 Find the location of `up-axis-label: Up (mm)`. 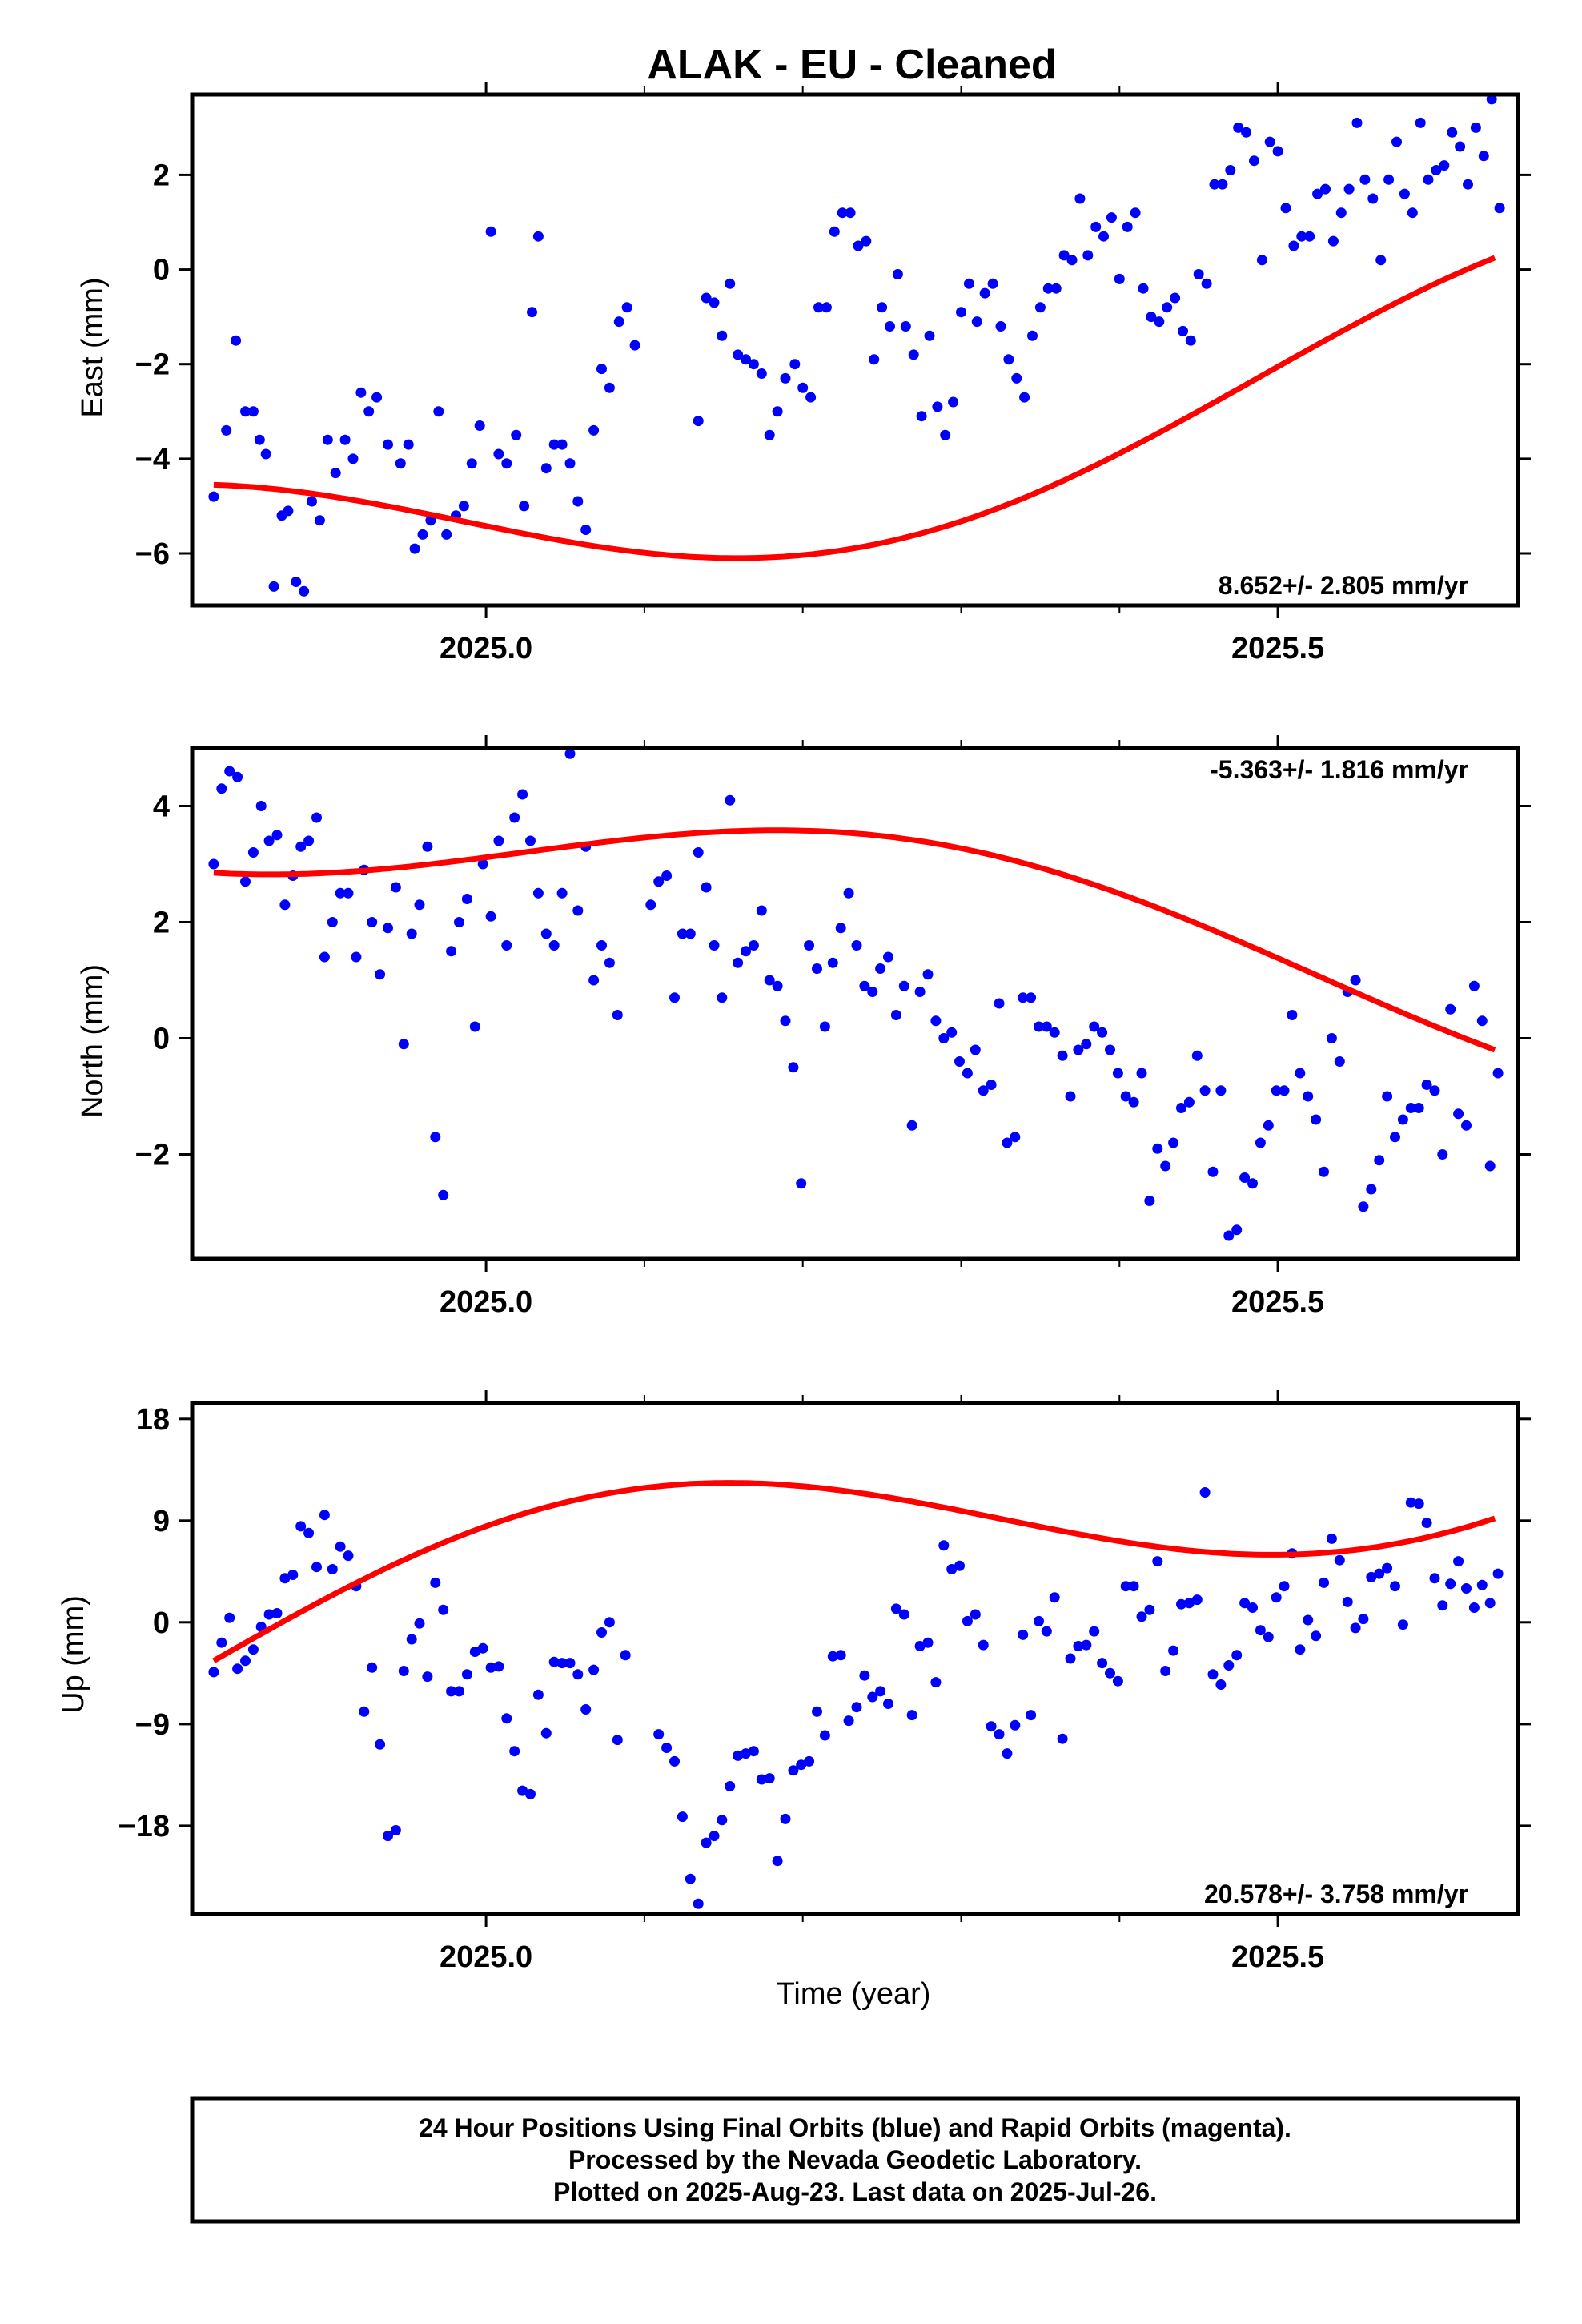

up-axis-label: Up (mm) is located at coordinates (74, 1655).